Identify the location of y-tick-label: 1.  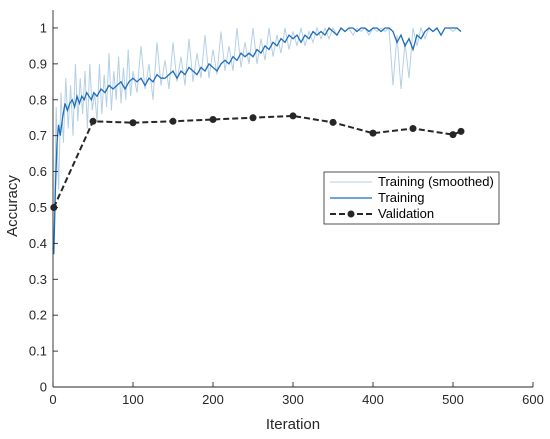
(43, 27).